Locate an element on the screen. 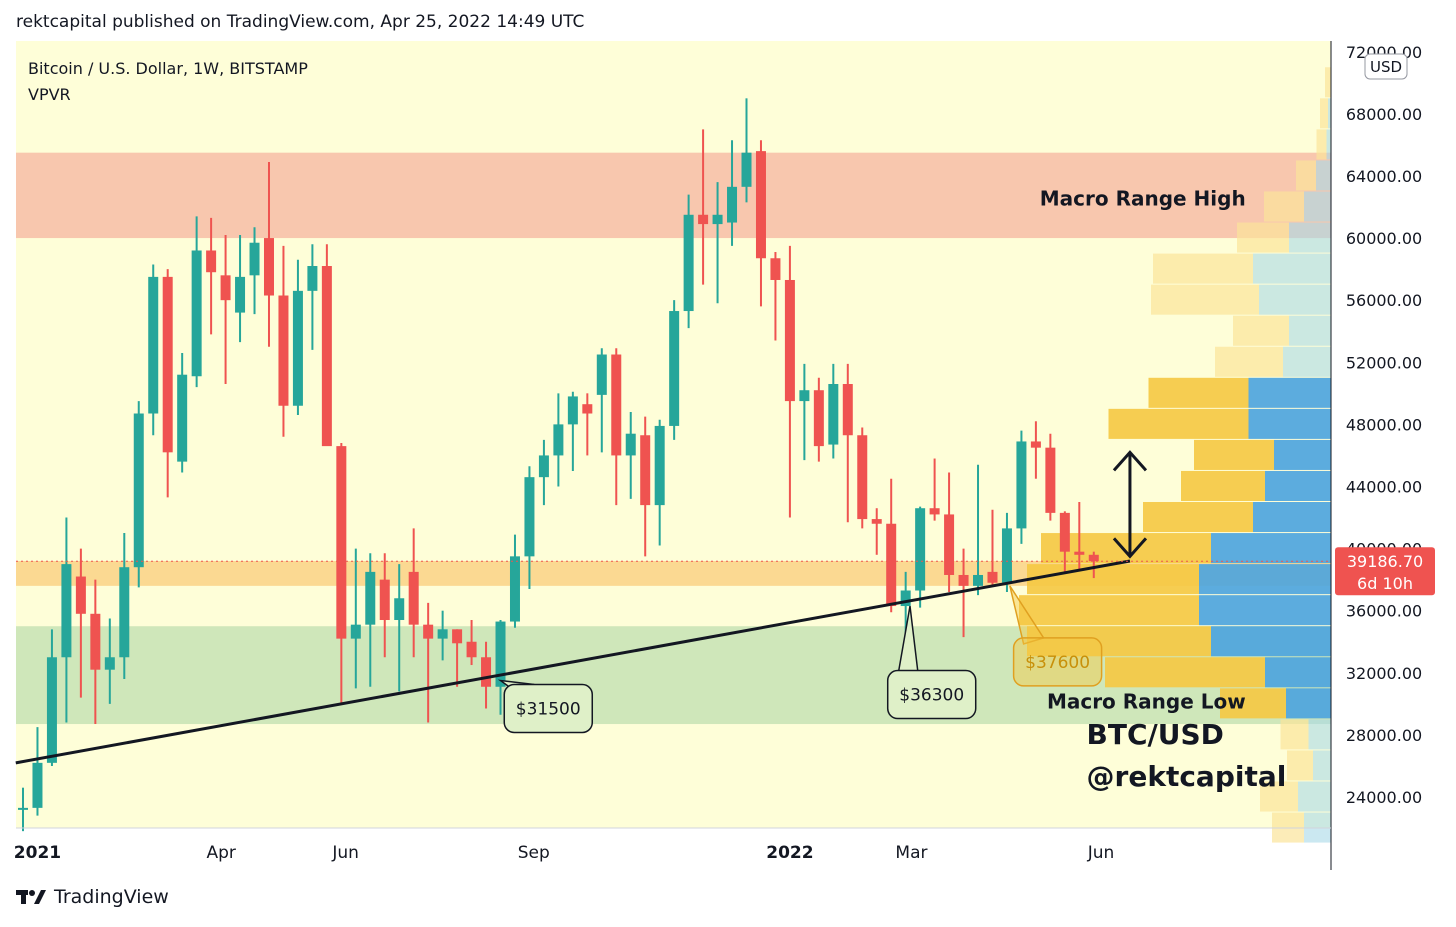 The width and height of the screenshot is (1456, 927). y-tick-label: 32000.00 is located at coordinates (1384, 673).